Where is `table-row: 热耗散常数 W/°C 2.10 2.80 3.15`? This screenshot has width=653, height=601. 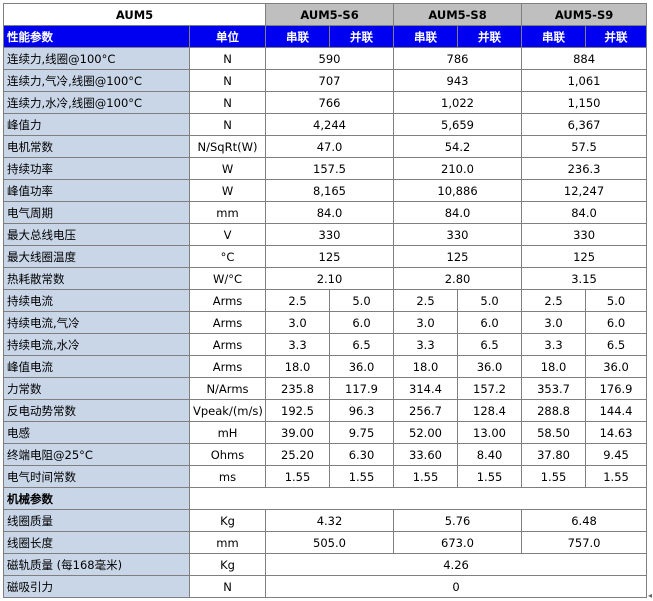
table-row: 热耗散常数 W/°C 2.10 2.80 3.15 is located at coordinates (325, 278).